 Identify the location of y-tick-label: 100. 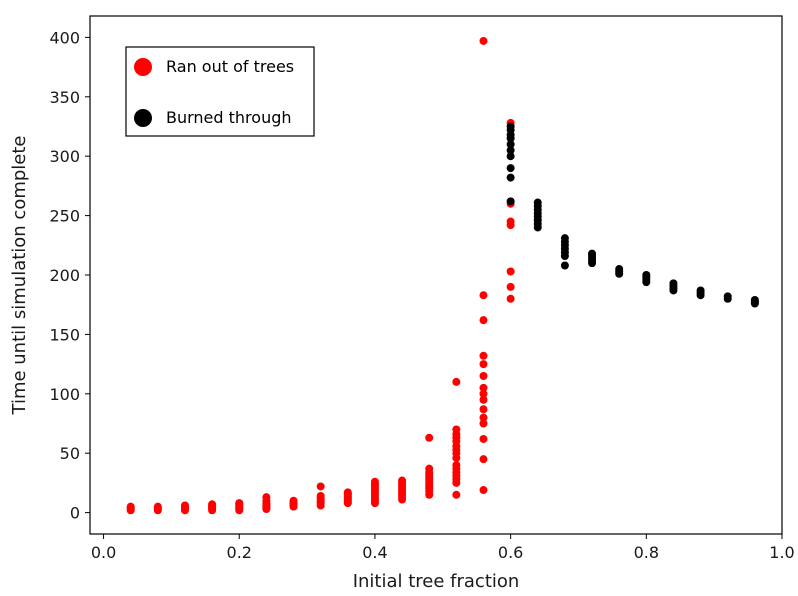
(64, 394).